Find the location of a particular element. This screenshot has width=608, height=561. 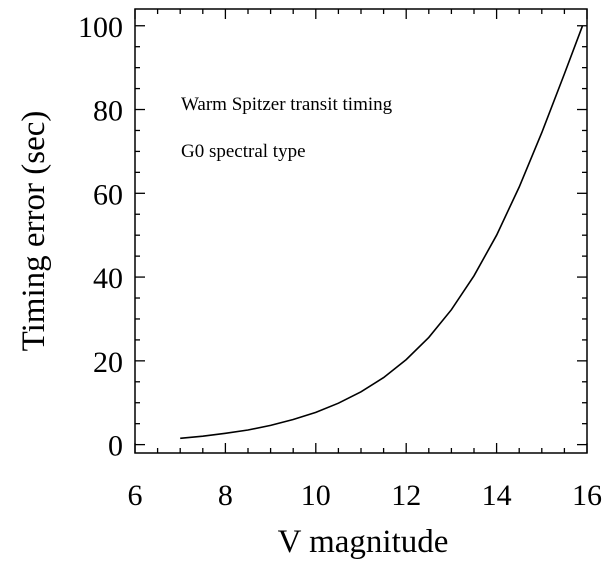

x-tick-label: 14 is located at coordinates (497, 495).